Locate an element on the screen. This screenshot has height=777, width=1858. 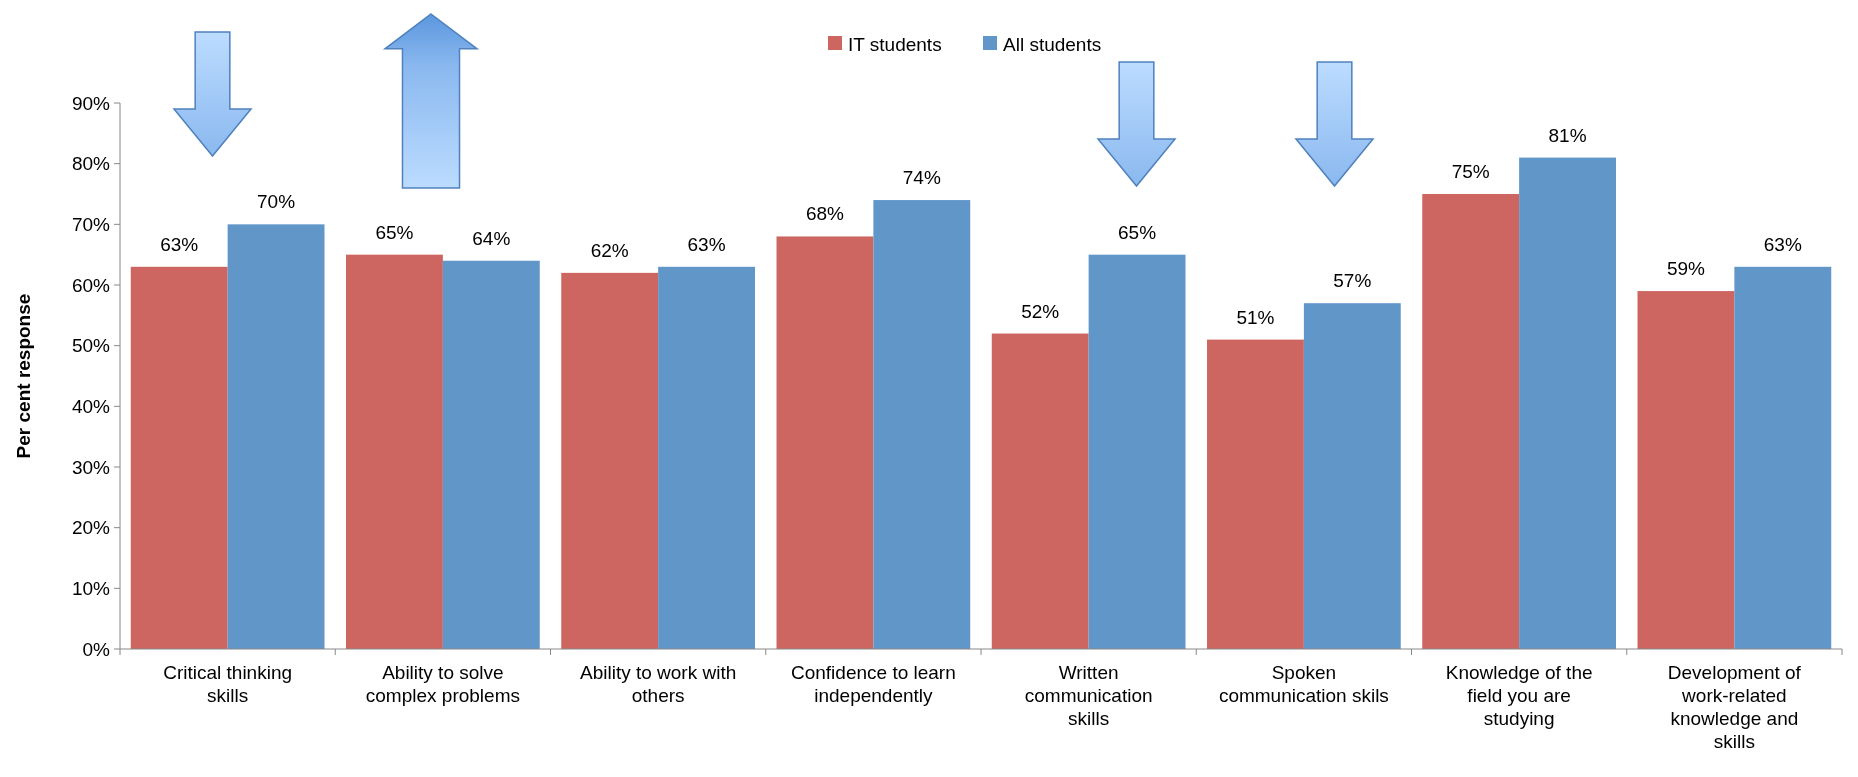
x-tick-label: Critical thinking skills is located at coordinates (228, 684).